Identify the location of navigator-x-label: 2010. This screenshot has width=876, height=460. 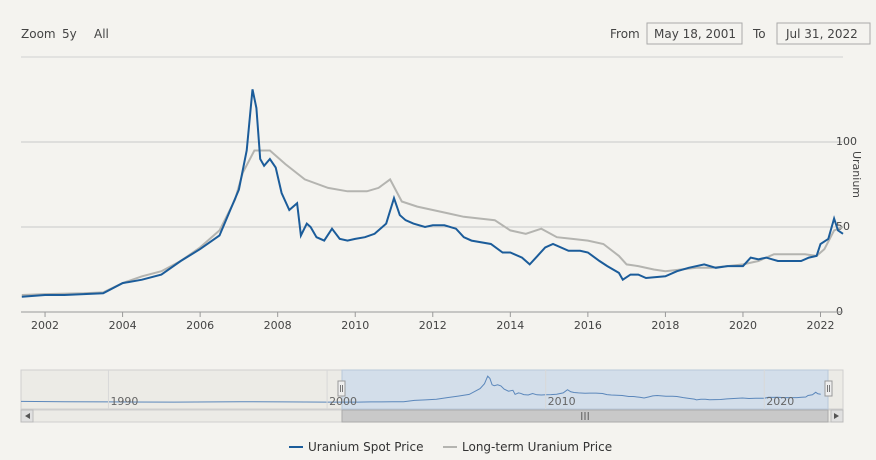
(562, 401).